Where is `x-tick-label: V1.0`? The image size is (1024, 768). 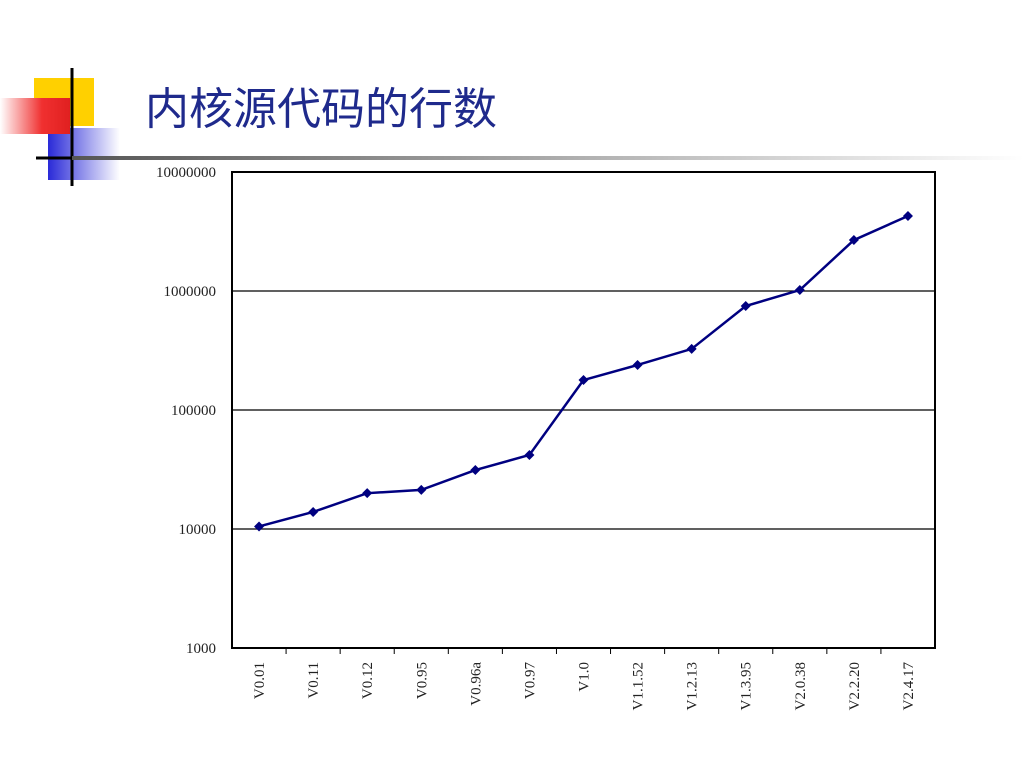 x-tick-label: V1.0 is located at coordinates (585, 677).